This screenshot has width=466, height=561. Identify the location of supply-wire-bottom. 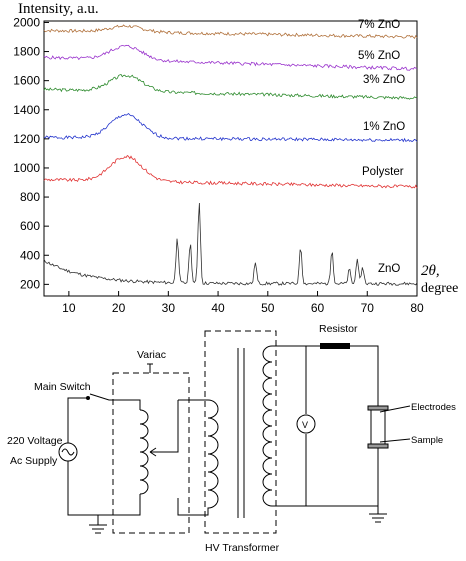
(104, 496).